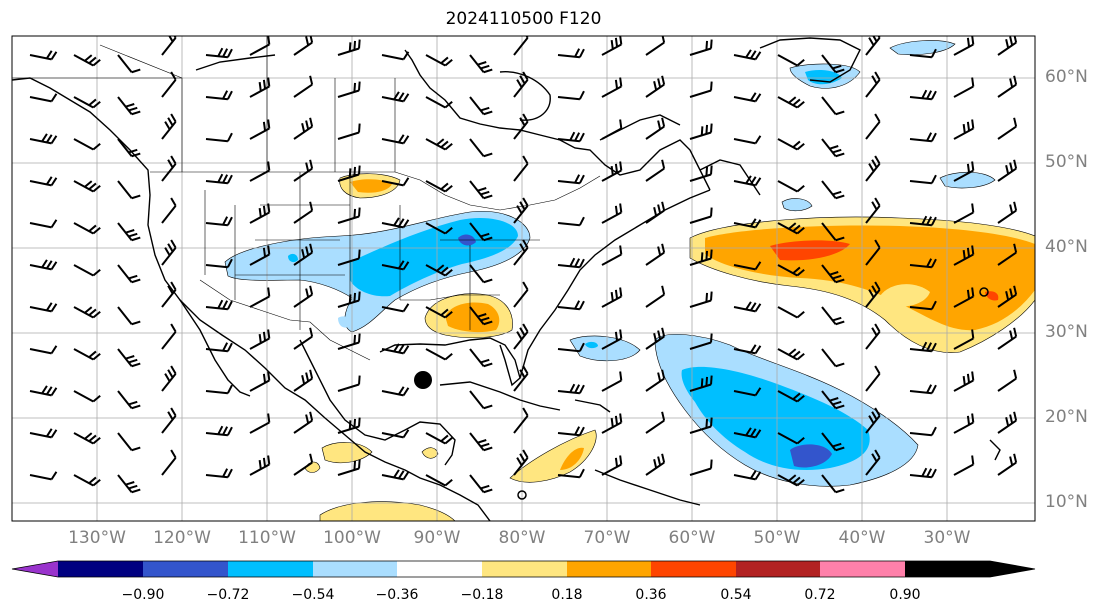 This screenshot has width=1105, height=615. What do you see at coordinates (523, 569) in the screenshot?
I see `colorbar-outline` at bounding box center [523, 569].